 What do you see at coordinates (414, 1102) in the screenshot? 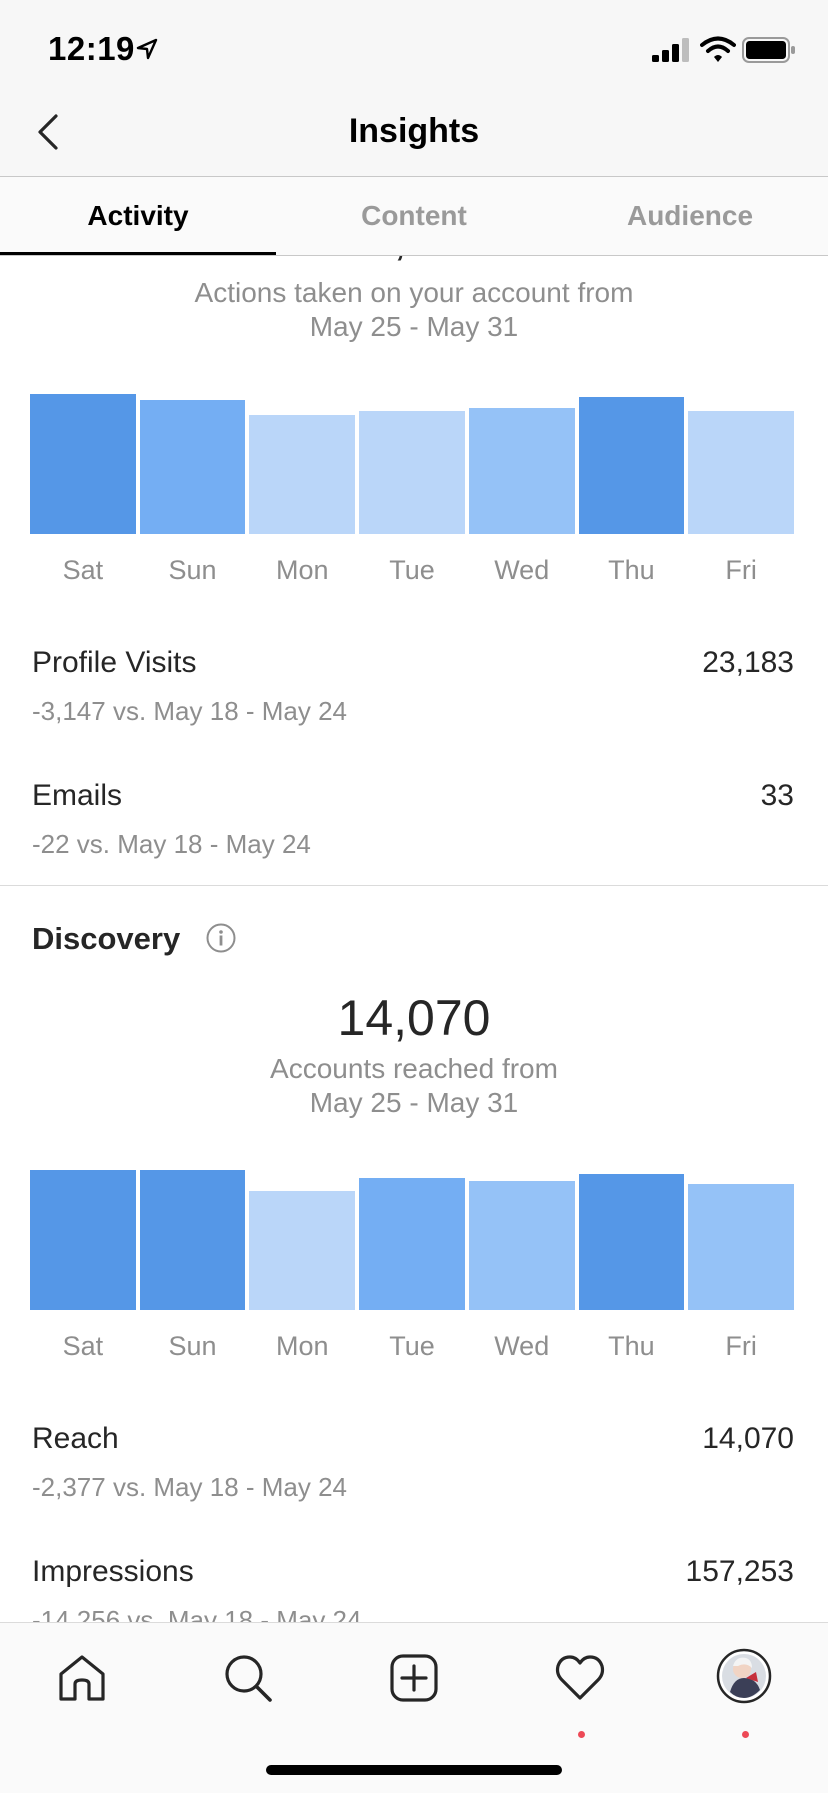
I see `discovery-date-range: May 25 - May 31` at bounding box center [414, 1102].